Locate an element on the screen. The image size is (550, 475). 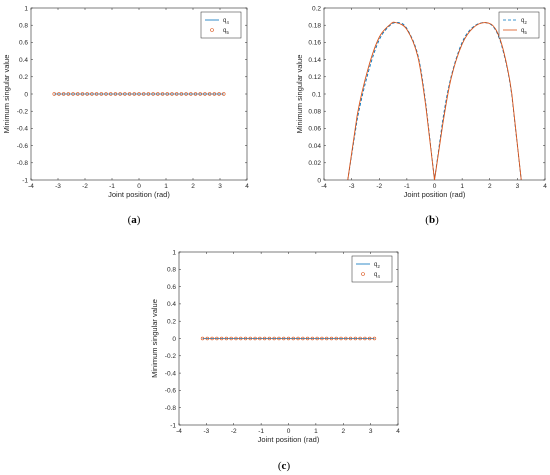
legend: q2 q4 is located at coordinates (372, 269).